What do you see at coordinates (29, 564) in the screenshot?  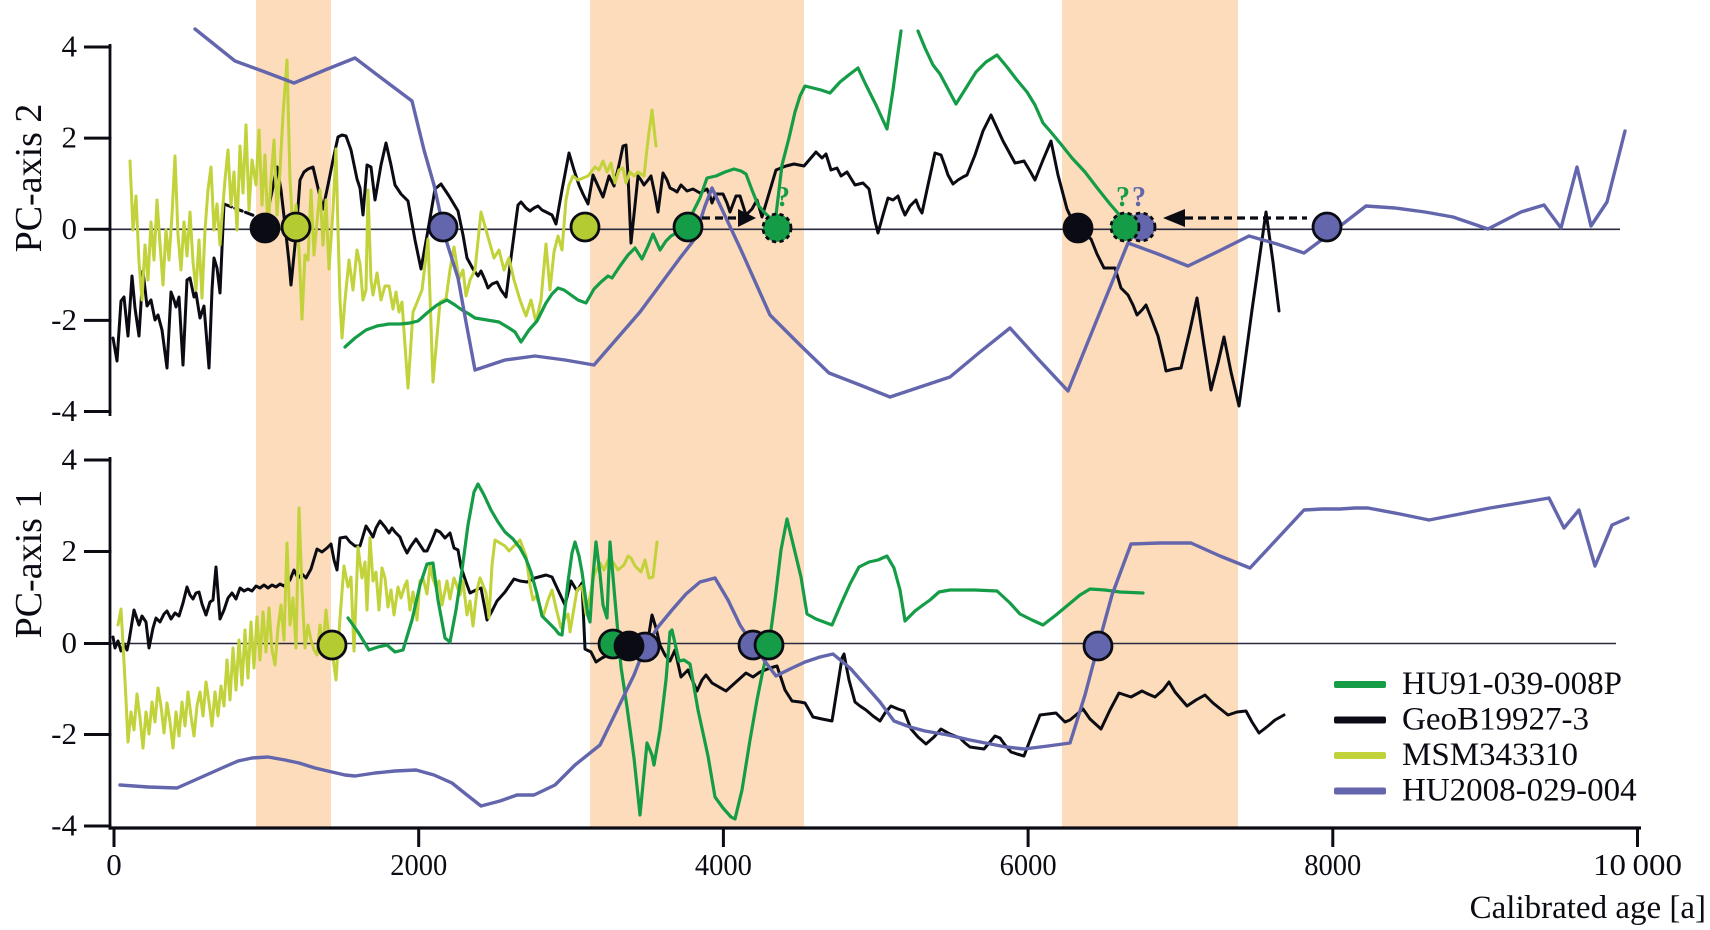 I see `svg-text: PC-axis 1` at bounding box center [29, 564].